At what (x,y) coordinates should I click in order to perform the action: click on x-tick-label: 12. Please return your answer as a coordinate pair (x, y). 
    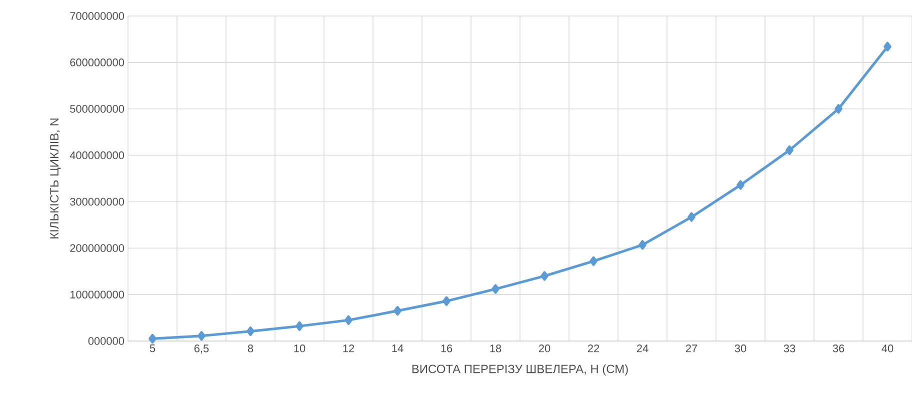
    Looking at the image, I should click on (348, 348).